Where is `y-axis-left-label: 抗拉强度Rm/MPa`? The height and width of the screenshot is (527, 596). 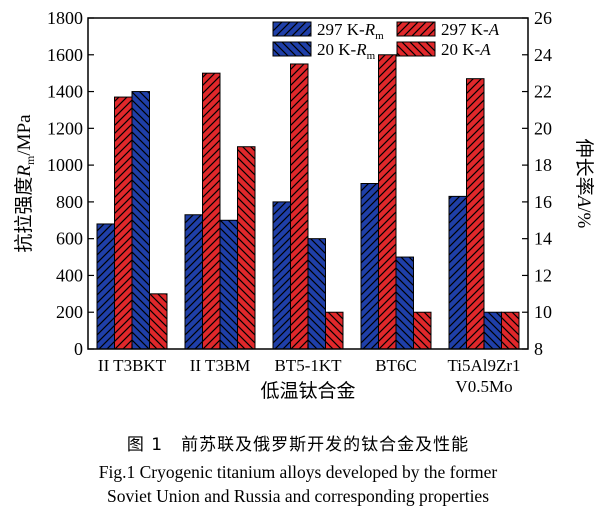
y-axis-left-label: 抗拉强度Rm/MPa is located at coordinates (25, 183).